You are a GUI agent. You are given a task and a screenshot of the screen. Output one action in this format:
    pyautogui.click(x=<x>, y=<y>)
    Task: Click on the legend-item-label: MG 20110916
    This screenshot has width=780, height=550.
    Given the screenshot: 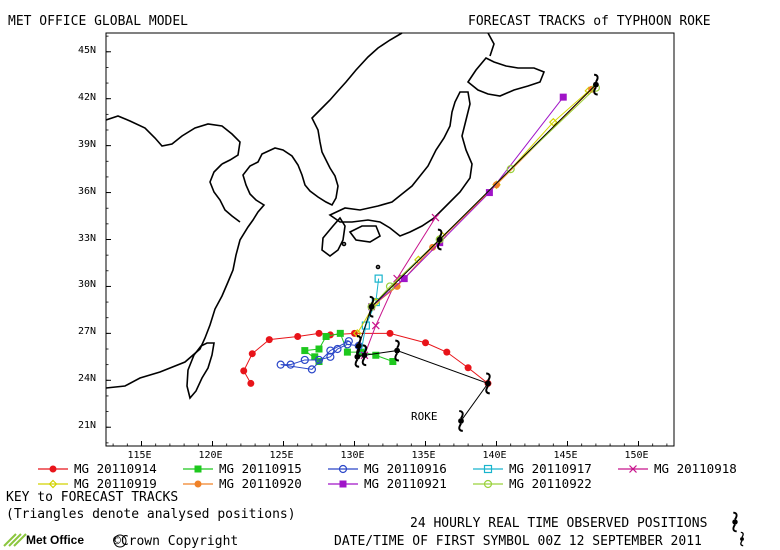 What is the action you would take?
    pyautogui.click(x=405, y=468)
    